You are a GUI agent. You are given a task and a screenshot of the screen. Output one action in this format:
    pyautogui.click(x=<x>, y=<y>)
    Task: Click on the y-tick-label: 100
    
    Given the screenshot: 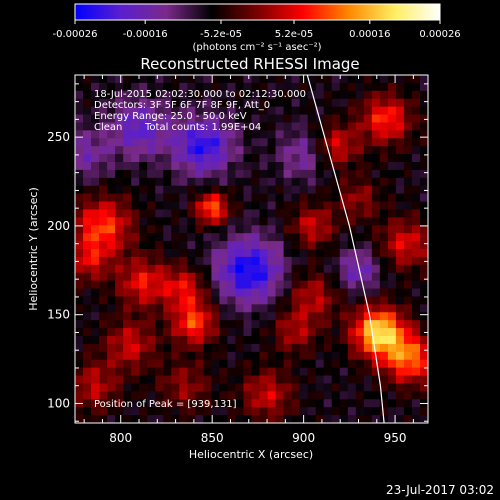 What is the action you would take?
    pyautogui.click(x=58, y=403)
    